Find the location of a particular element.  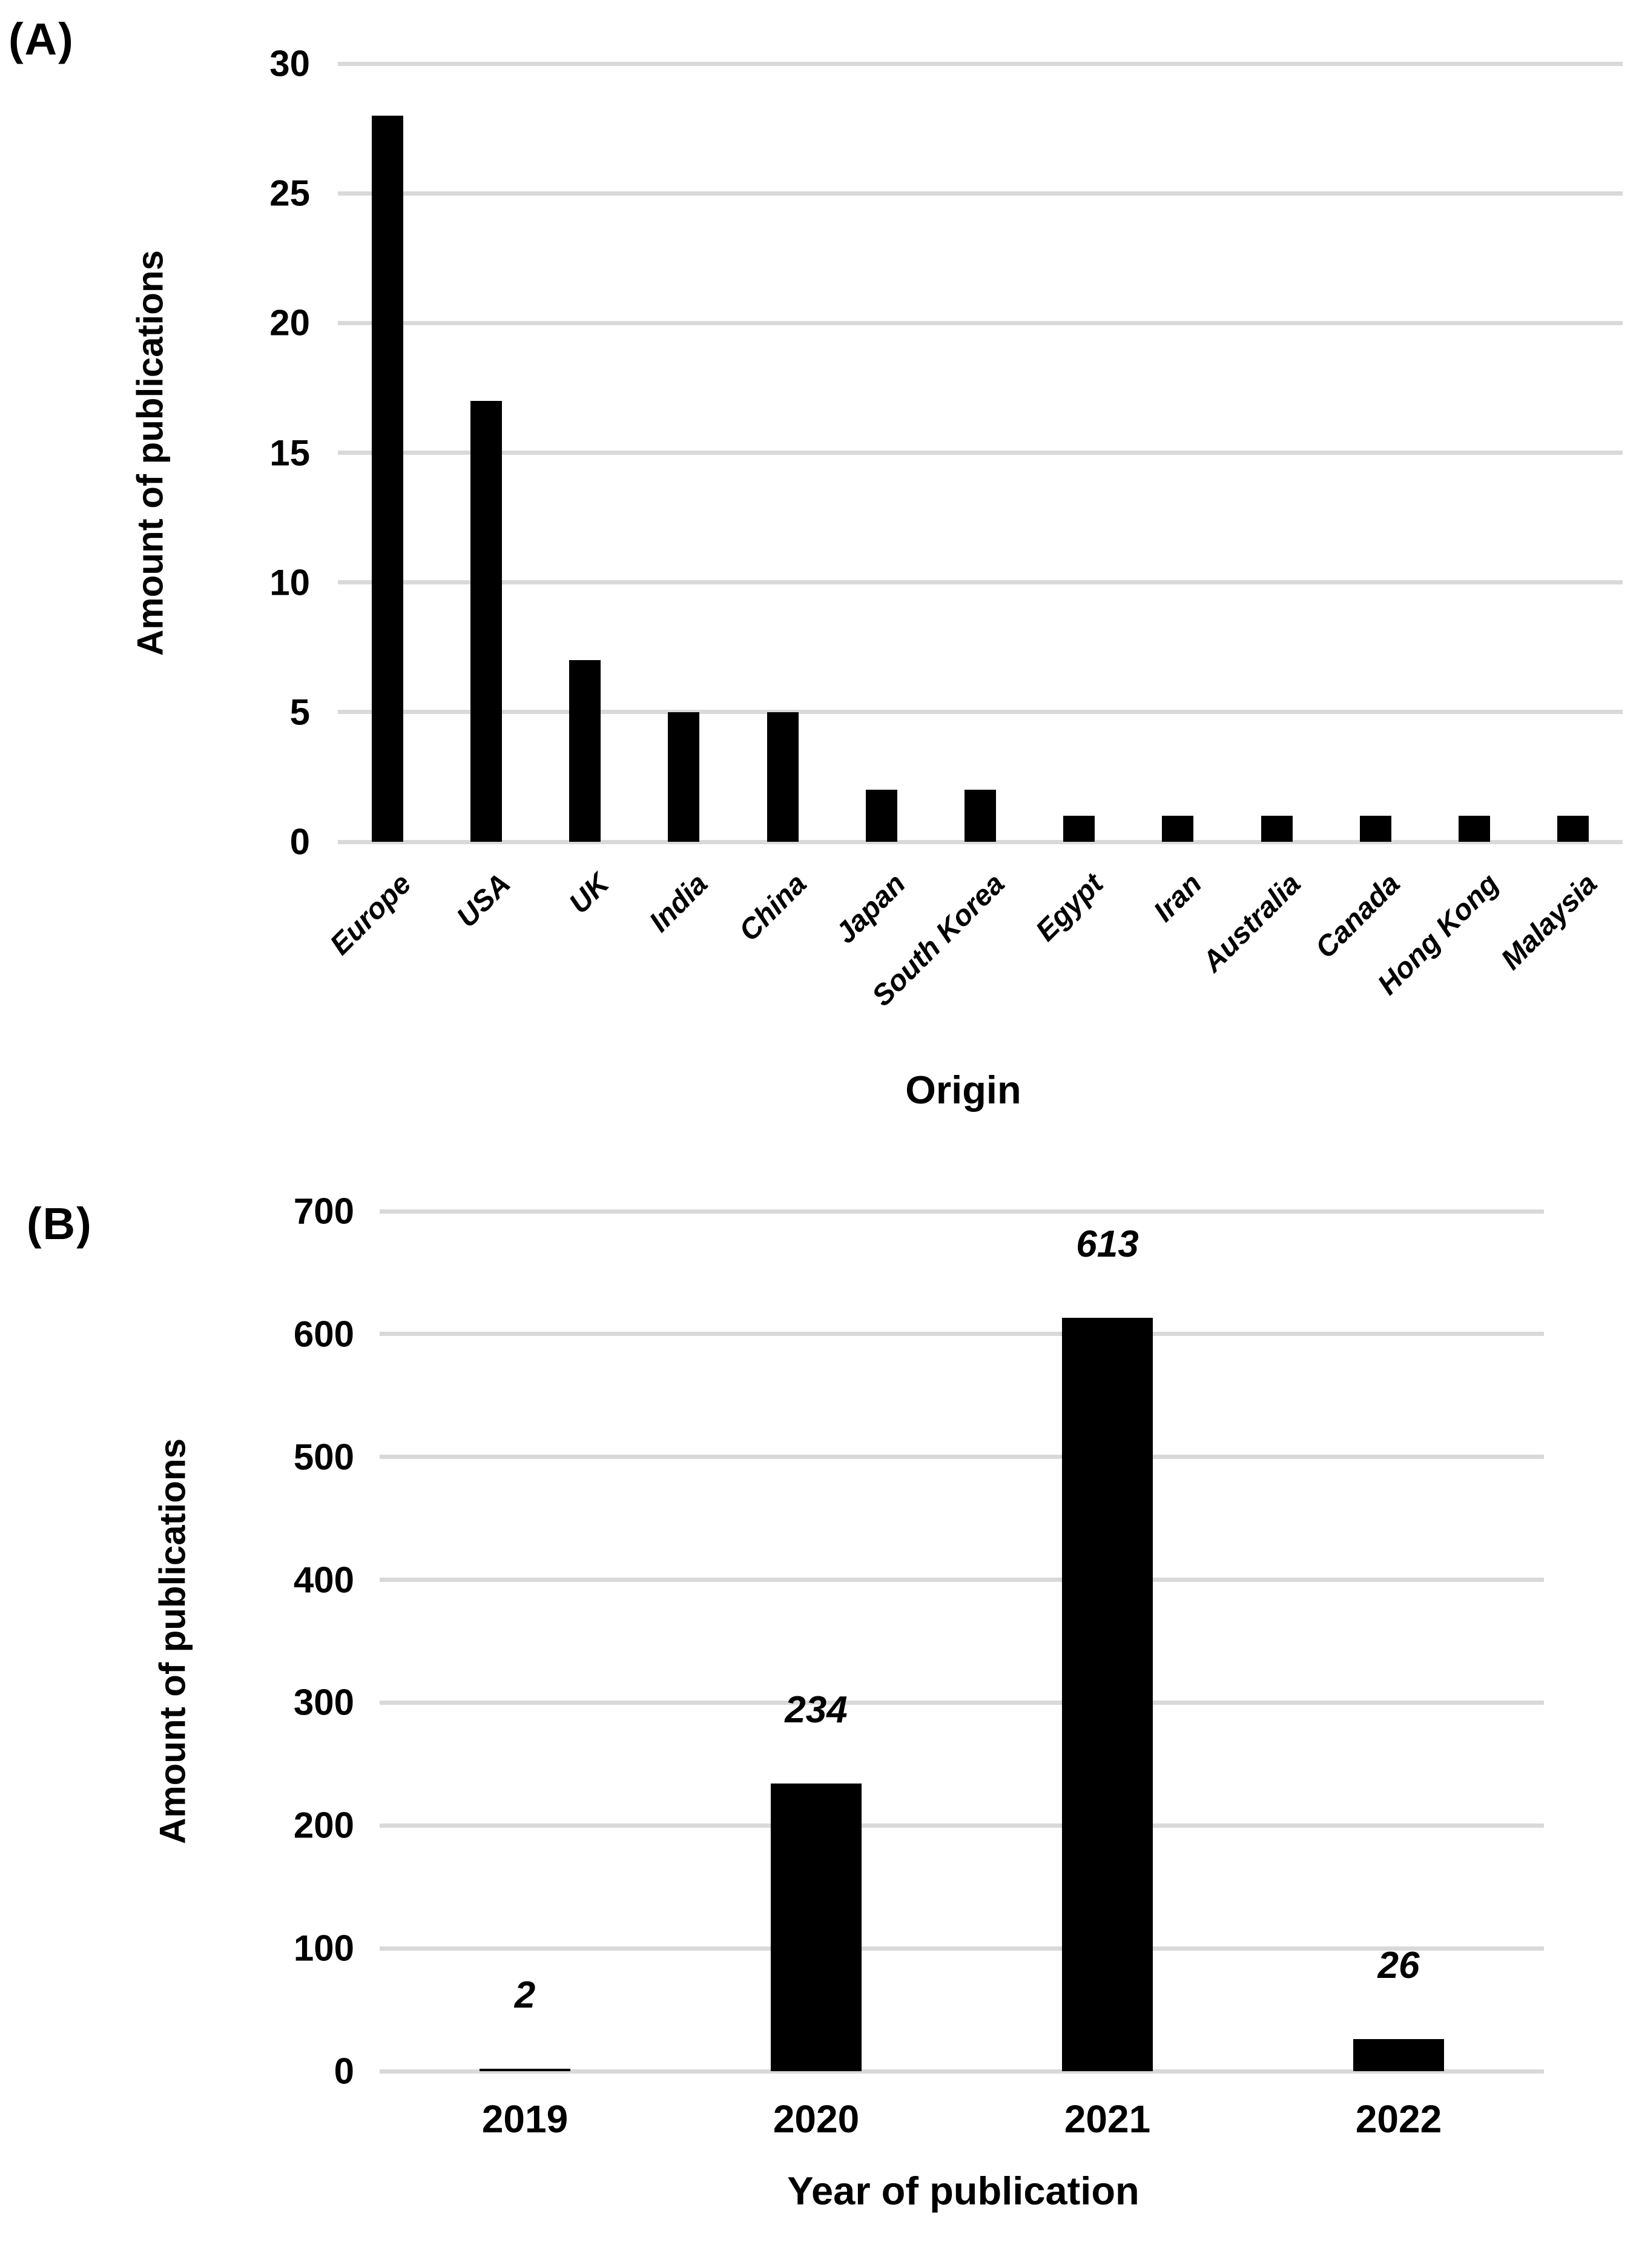

data-label-2020: 234 is located at coordinates (816, 1710).